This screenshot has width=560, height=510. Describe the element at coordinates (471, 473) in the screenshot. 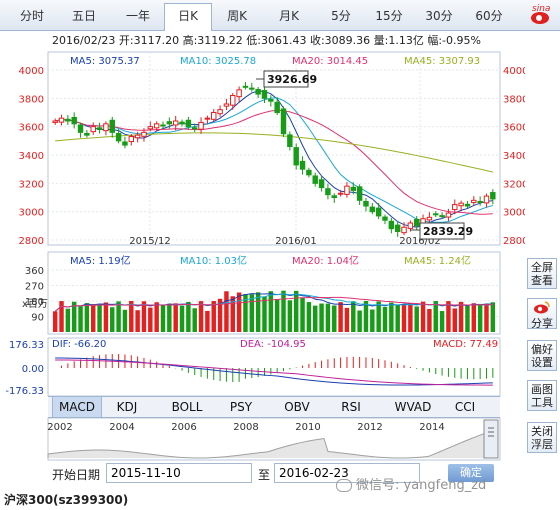

I see `confirm-button: 确定` at that location.